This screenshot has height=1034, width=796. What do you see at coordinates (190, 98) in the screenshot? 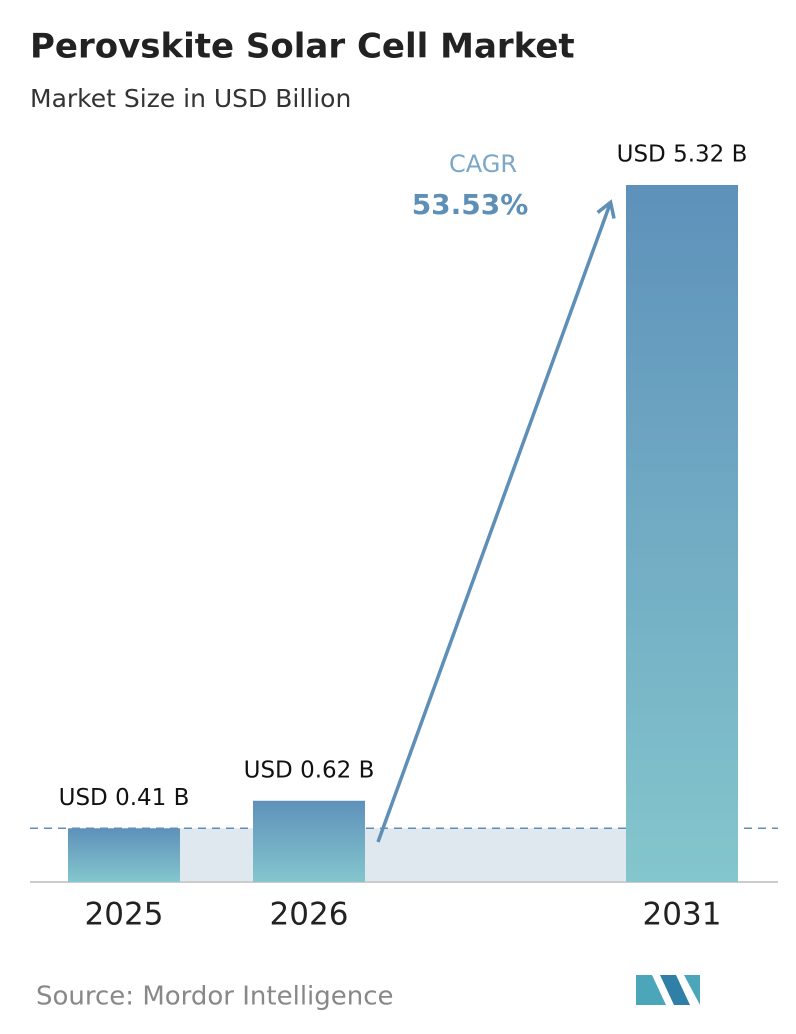
I see `chart-subtitle: Market Size in USD Billion` at bounding box center [190, 98].